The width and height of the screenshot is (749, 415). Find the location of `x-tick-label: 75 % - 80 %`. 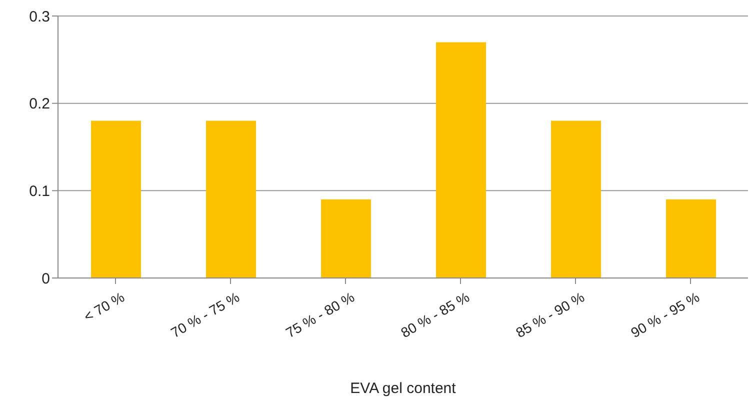

x-tick-label: 75 % - 80 % is located at coordinates (319, 314).